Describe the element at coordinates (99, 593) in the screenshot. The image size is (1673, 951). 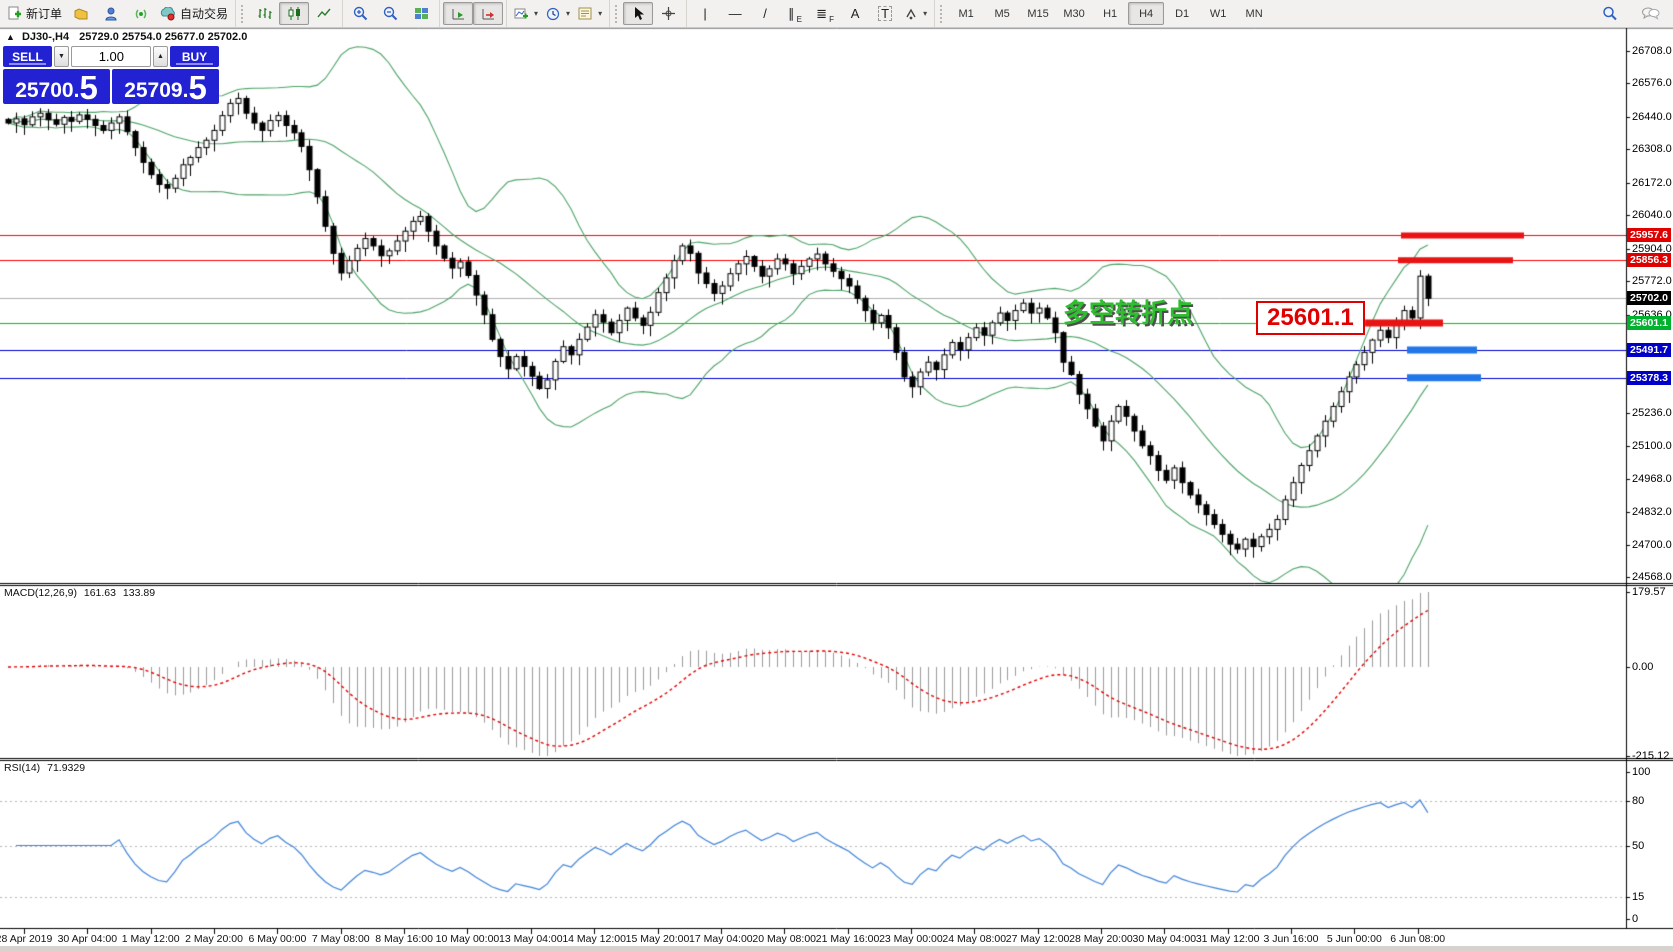
I see `macd-value: 161.63` at that location.